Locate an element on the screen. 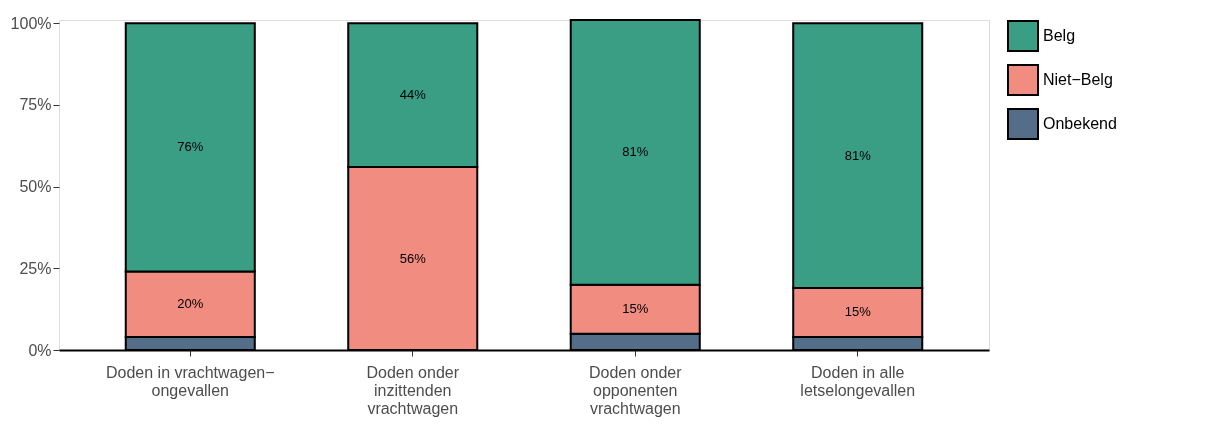  x-tick-label: Doden in alle letselongevallen is located at coordinates (858, 381).